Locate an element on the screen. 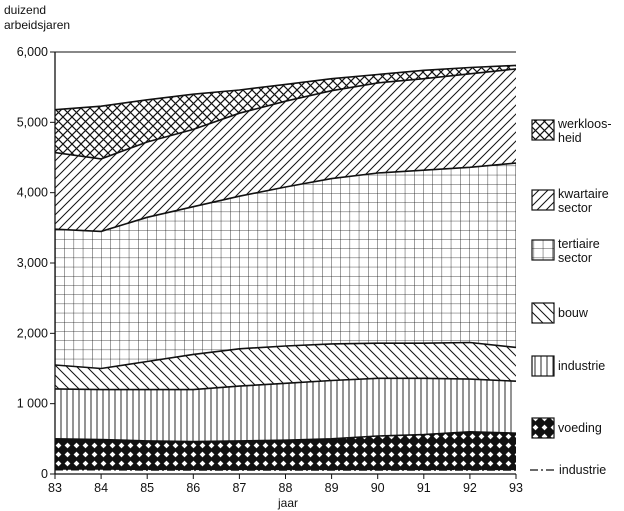 This screenshot has height=511, width=624. y-tick-label: 6,000 is located at coordinates (32, 52).